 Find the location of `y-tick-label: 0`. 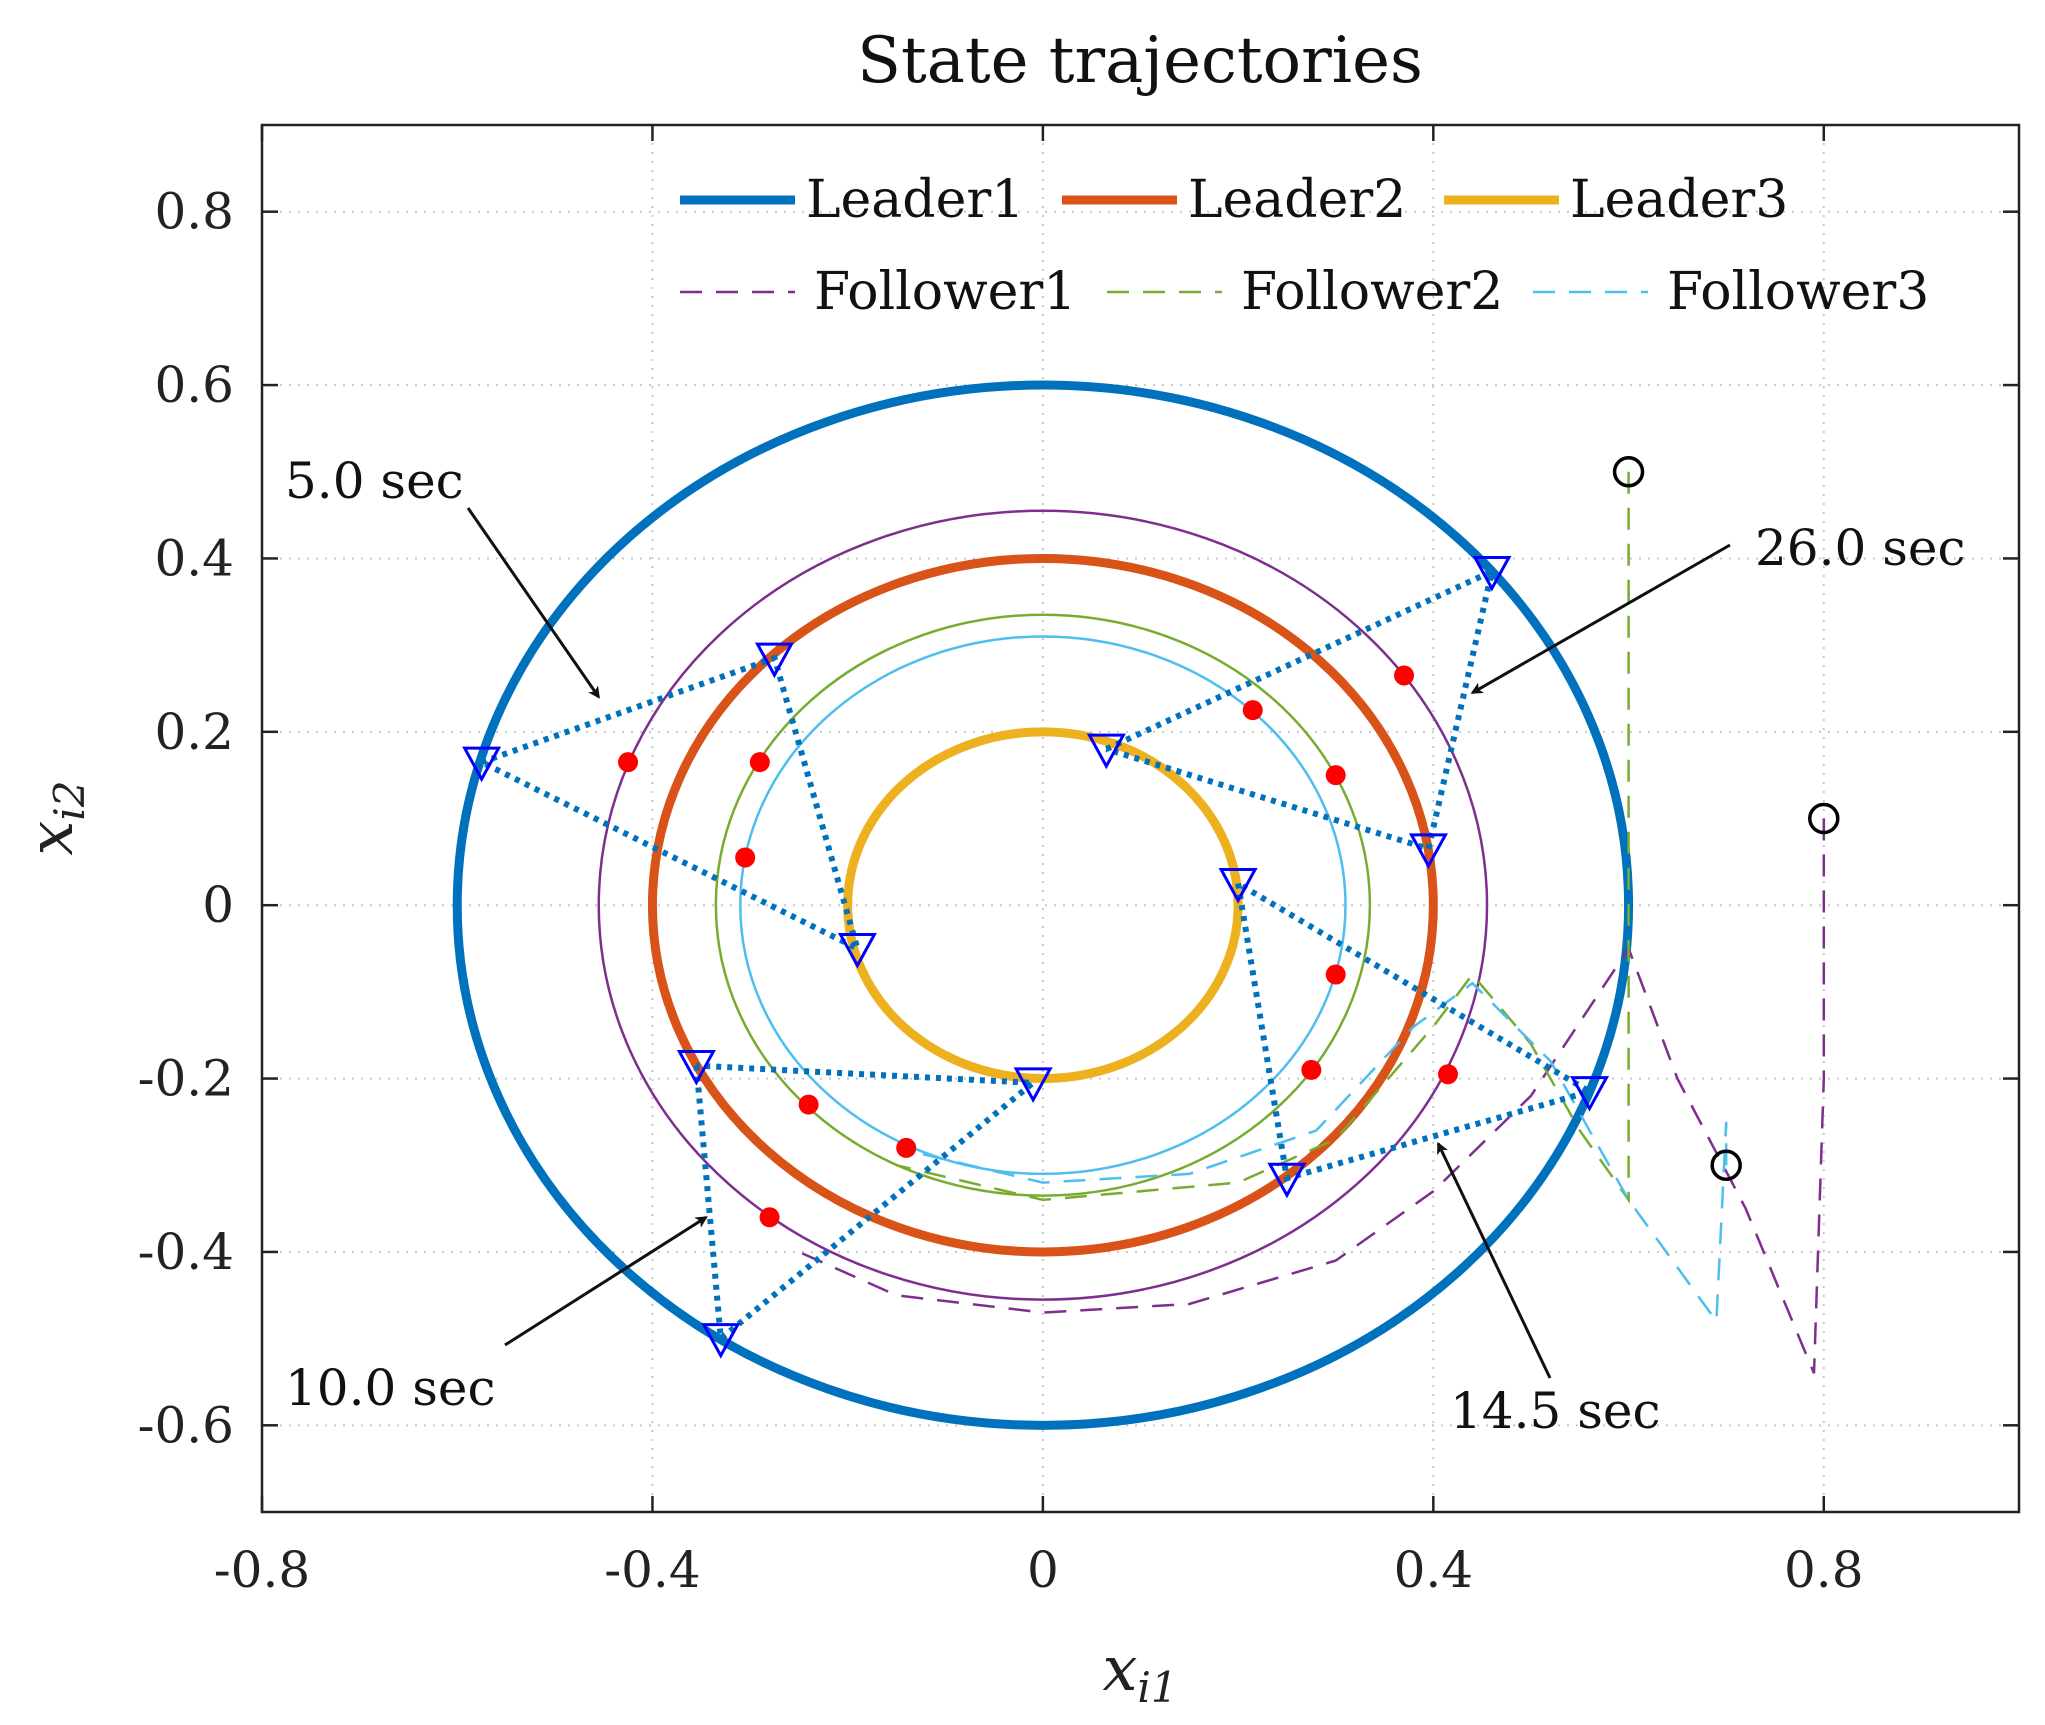

y-tick-label: 0 is located at coordinates (218, 905).